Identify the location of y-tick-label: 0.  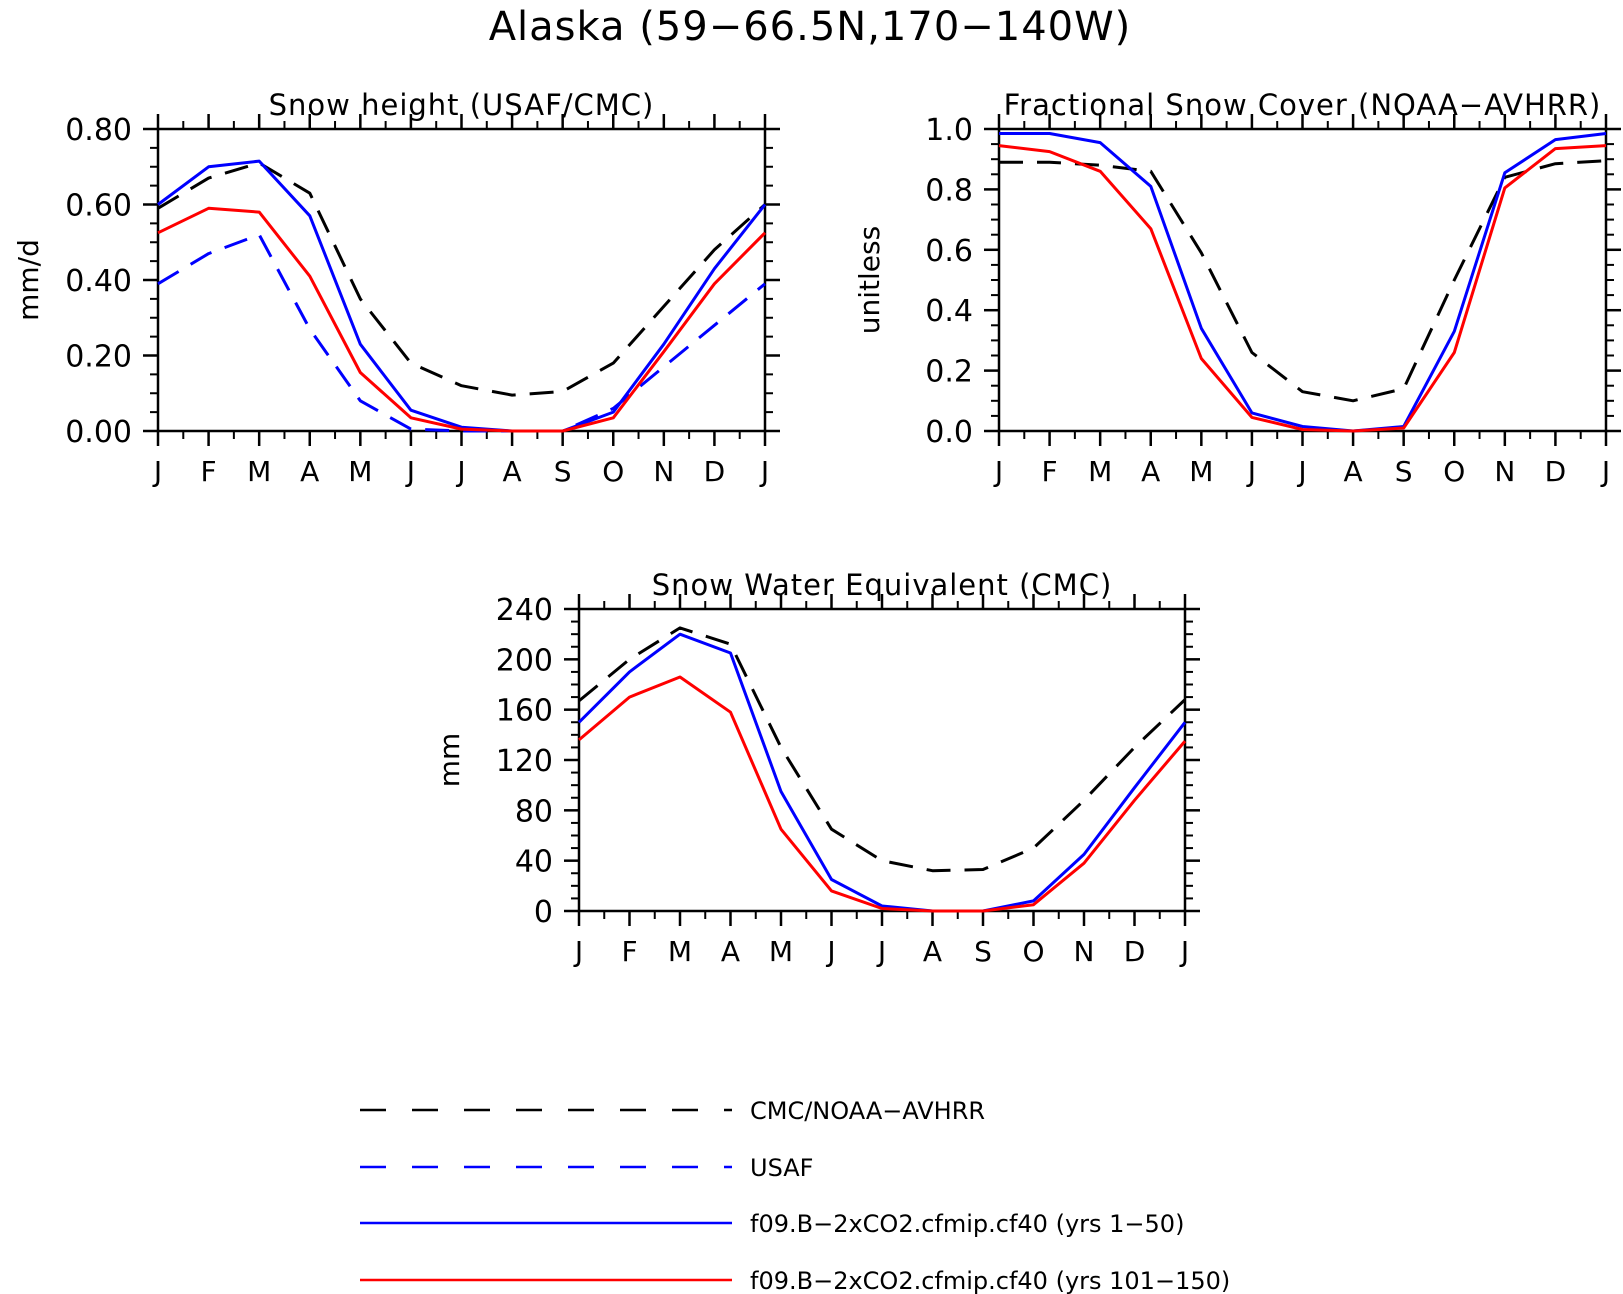
(543, 912).